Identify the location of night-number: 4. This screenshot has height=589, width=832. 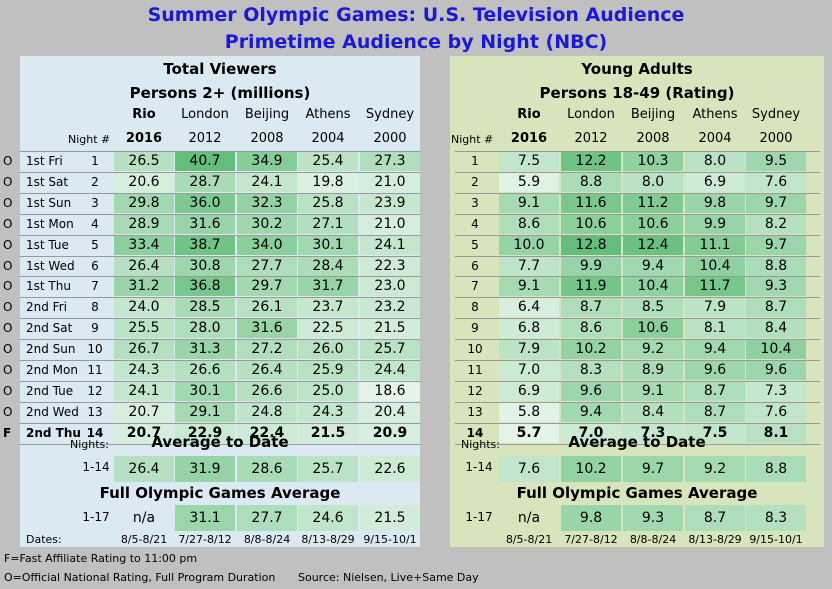
(475, 223).